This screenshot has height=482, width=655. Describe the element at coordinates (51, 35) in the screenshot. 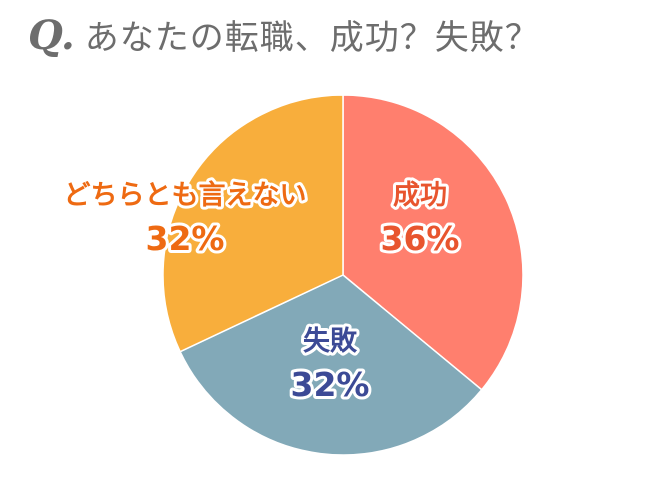

I see `q-mark: Q.` at that location.